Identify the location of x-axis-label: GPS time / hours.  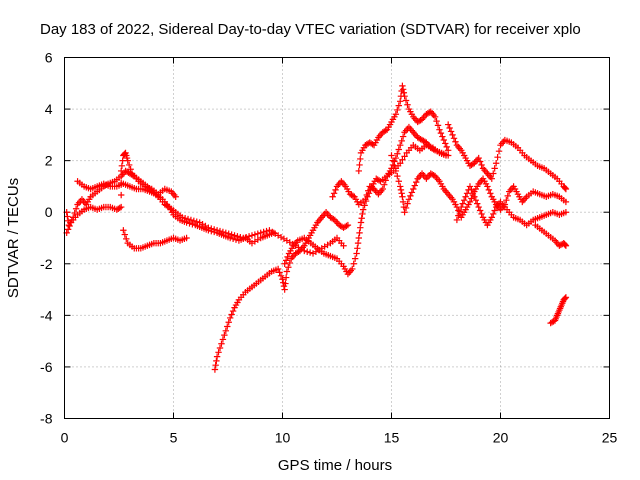
(335, 465).